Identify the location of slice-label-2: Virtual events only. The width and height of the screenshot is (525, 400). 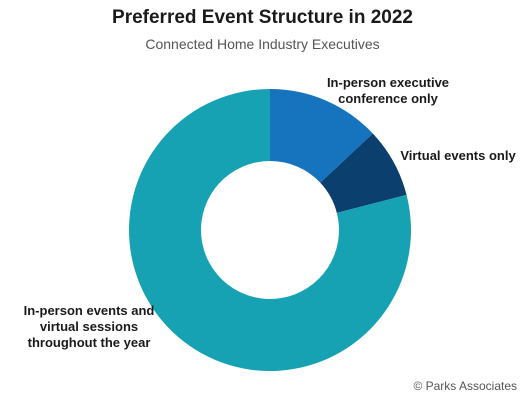
(458, 155).